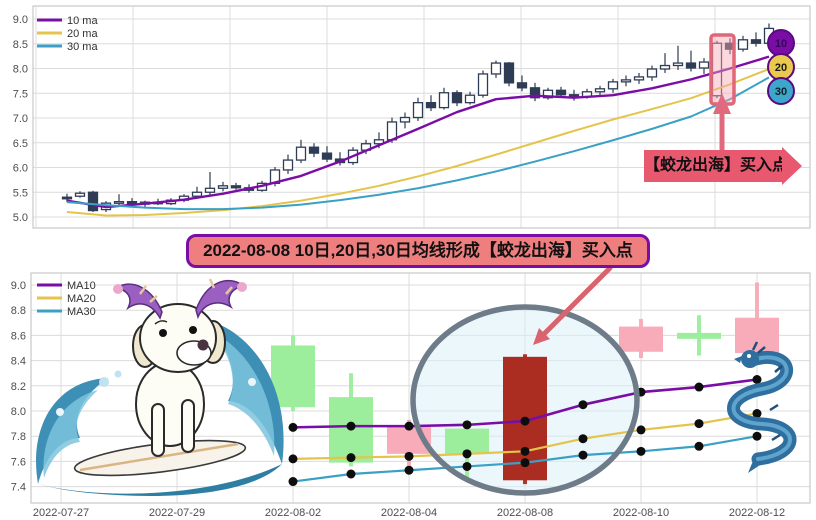 The height and width of the screenshot is (520, 816). I want to click on y-axis-tick: 8.0, so click(18, 412).